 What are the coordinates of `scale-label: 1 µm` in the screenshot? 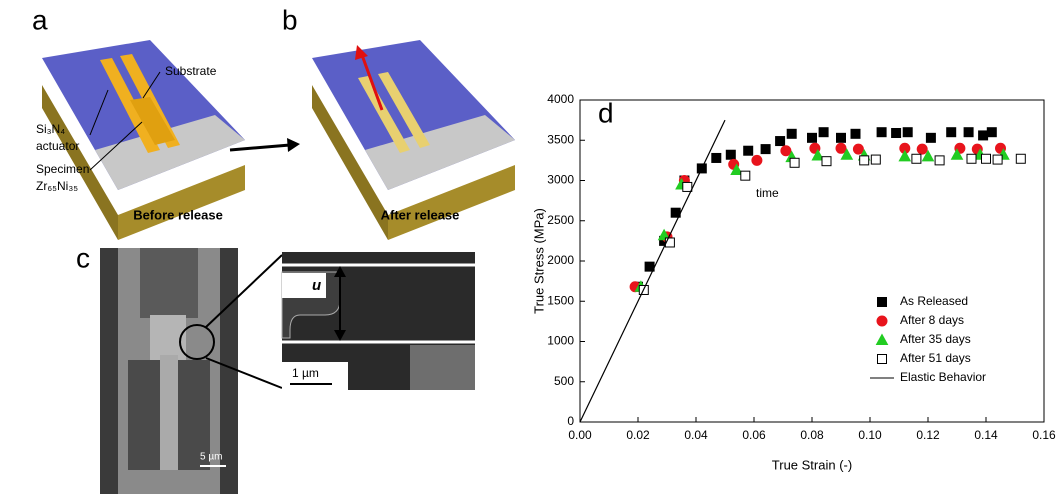 It's located at (305, 373).